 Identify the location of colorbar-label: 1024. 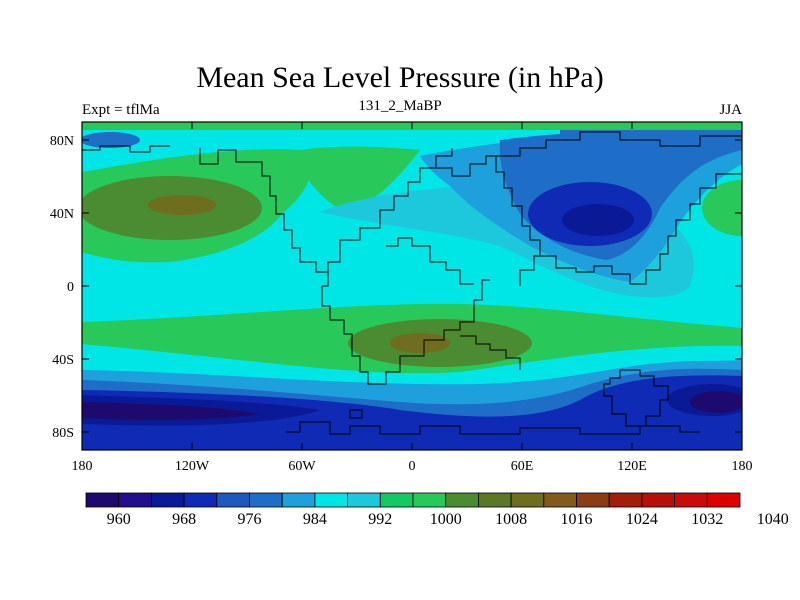
(642, 519).